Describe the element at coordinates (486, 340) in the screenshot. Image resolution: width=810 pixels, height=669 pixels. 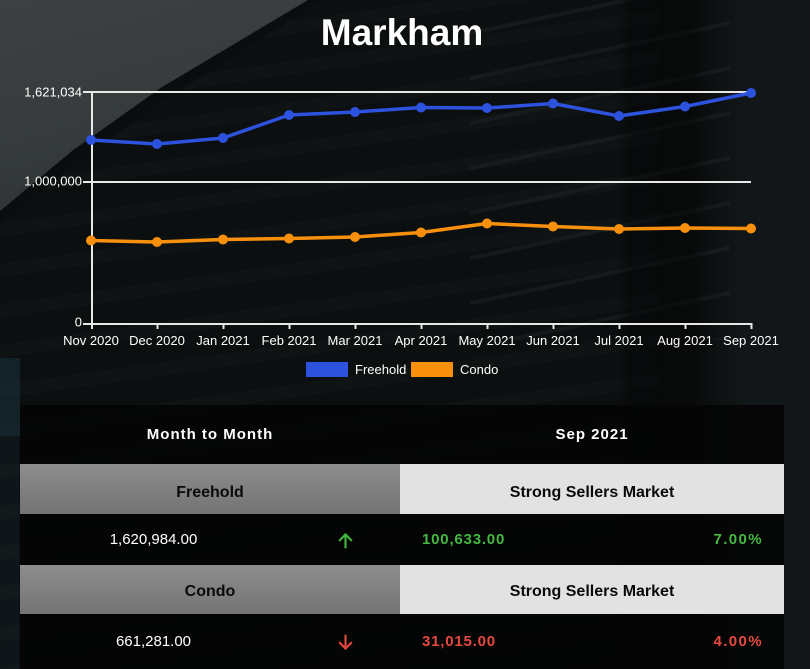
I see `svg-text: May 2021` at that location.